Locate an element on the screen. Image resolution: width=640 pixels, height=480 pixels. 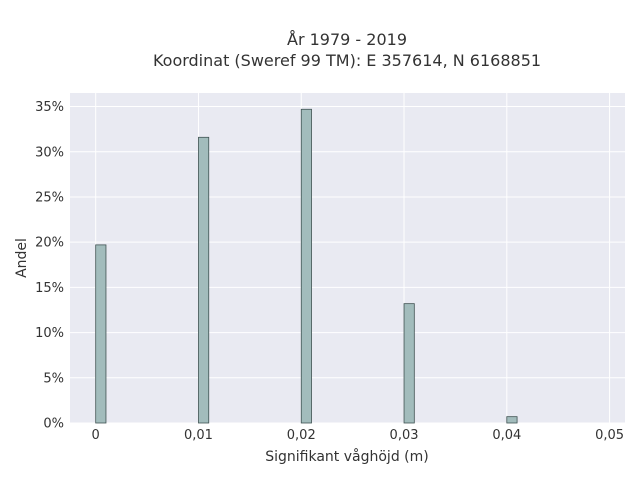
x-tick-label: 0 is located at coordinates (96, 435).